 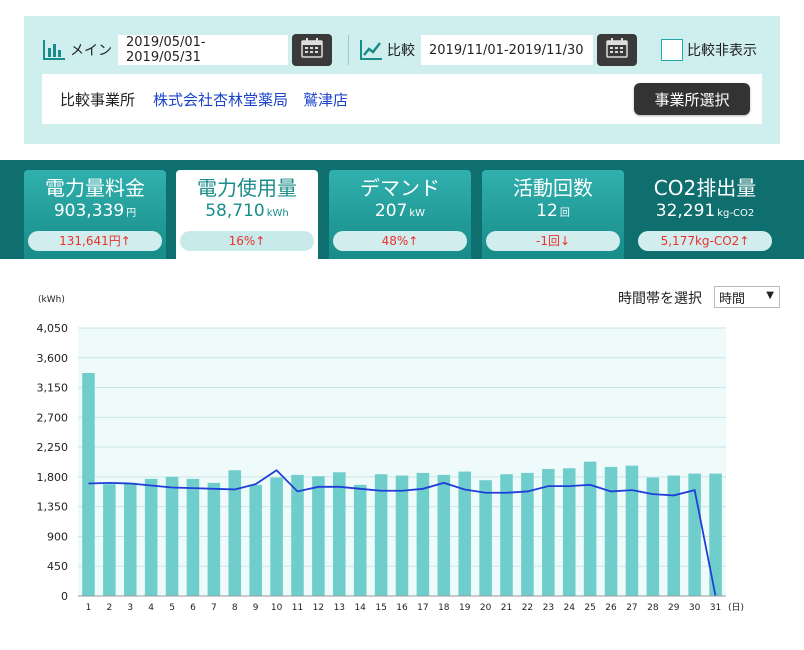 What do you see at coordinates (589, 608) in the screenshot?
I see `x-tick-label: 25` at bounding box center [589, 608].